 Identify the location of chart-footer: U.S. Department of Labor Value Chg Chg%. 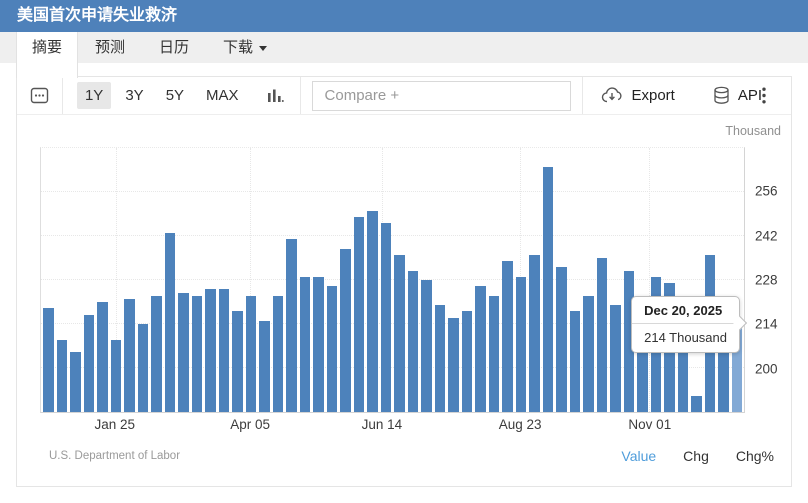
(411, 456).